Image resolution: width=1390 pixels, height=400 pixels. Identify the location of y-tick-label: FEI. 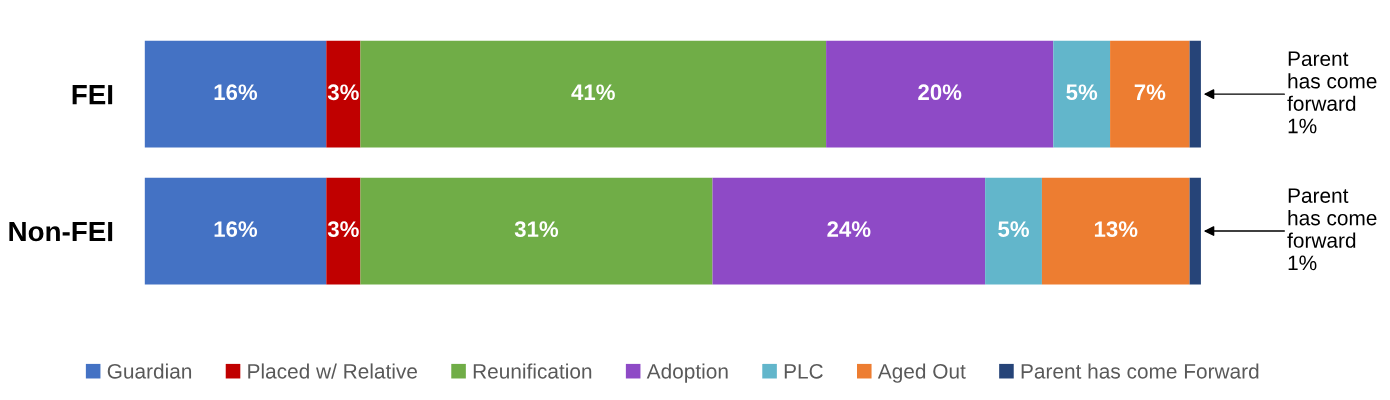
(92, 95).